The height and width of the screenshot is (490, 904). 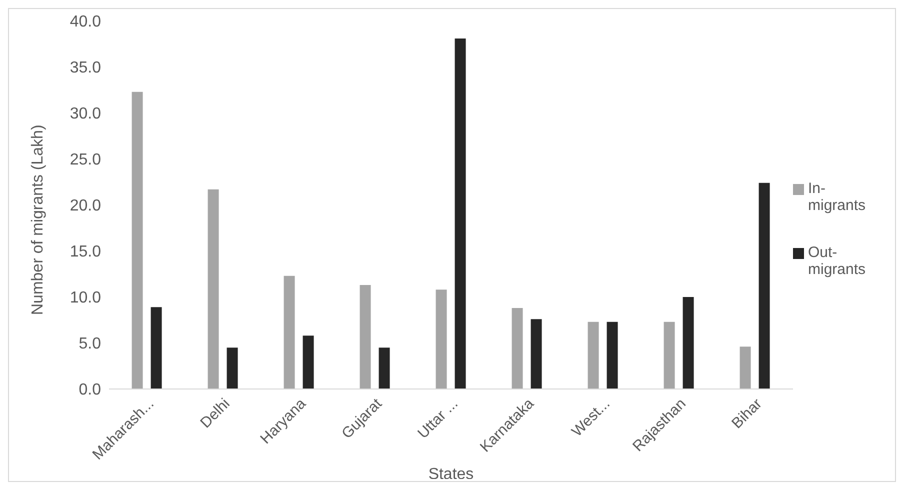 What do you see at coordinates (837, 197) in the screenshot?
I see `legend-label: In-migrants` at bounding box center [837, 197].